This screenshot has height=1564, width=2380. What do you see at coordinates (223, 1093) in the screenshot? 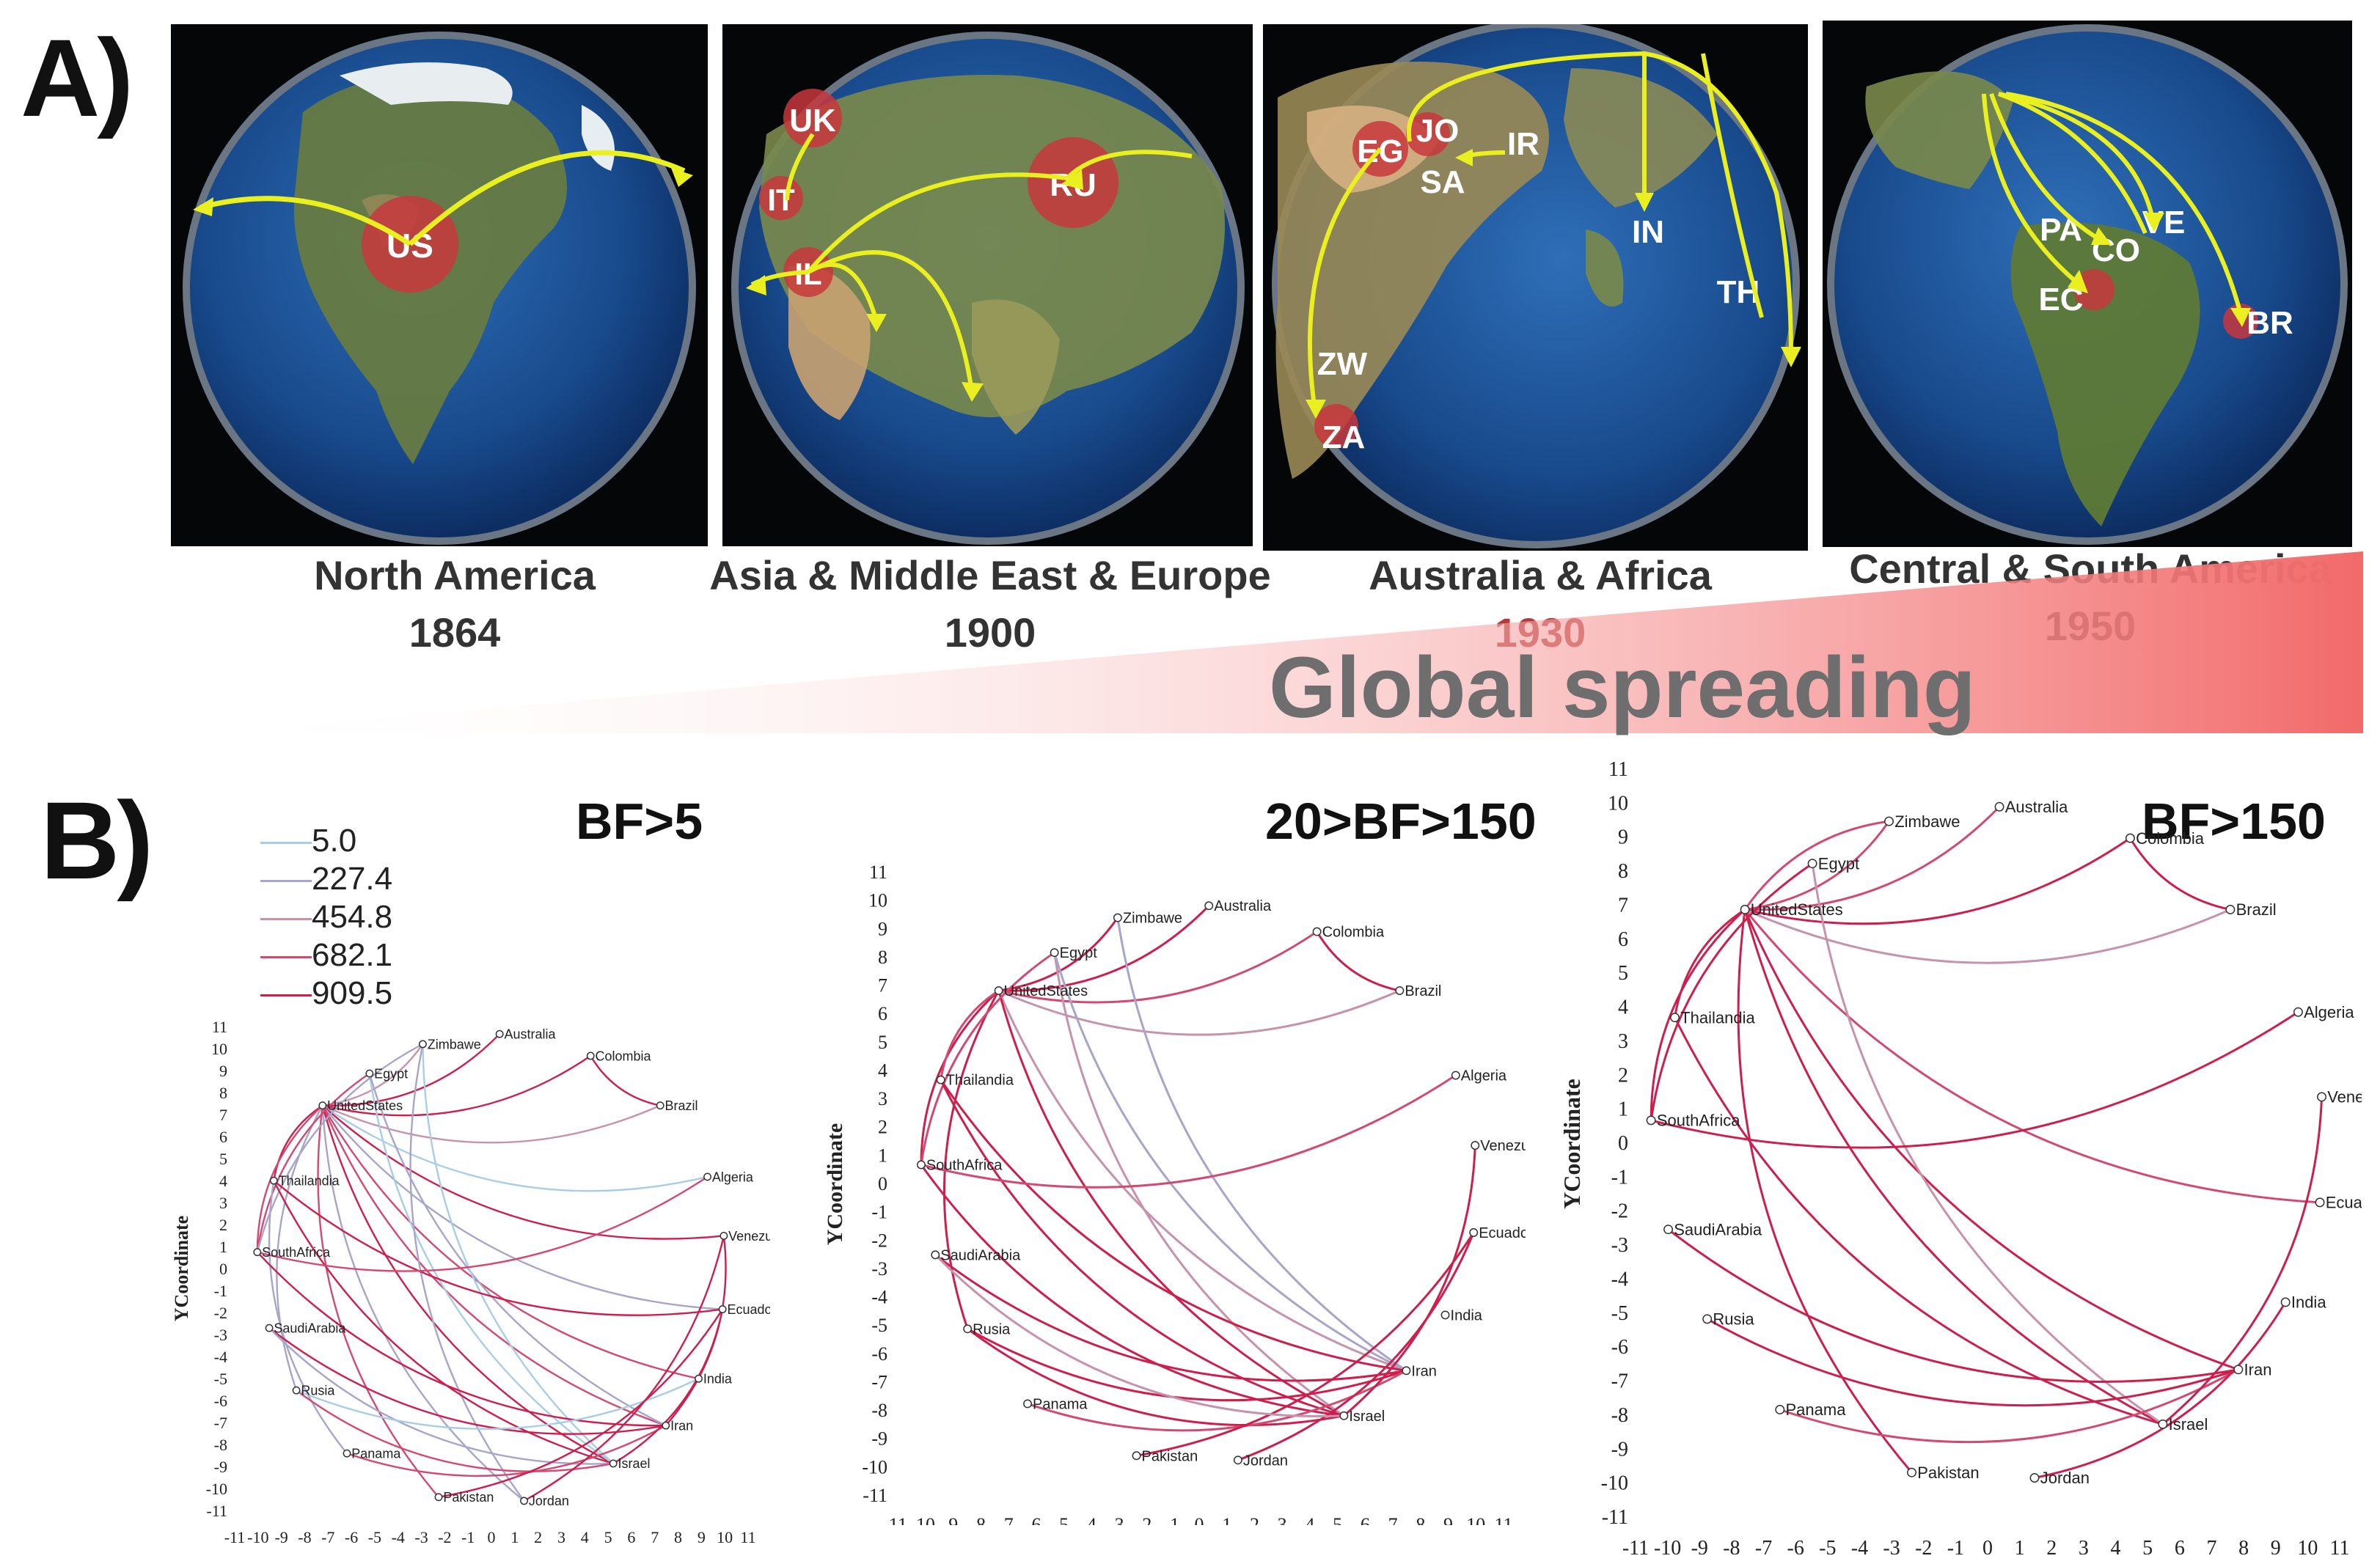
I see `y-tick-label: 8` at bounding box center [223, 1093].